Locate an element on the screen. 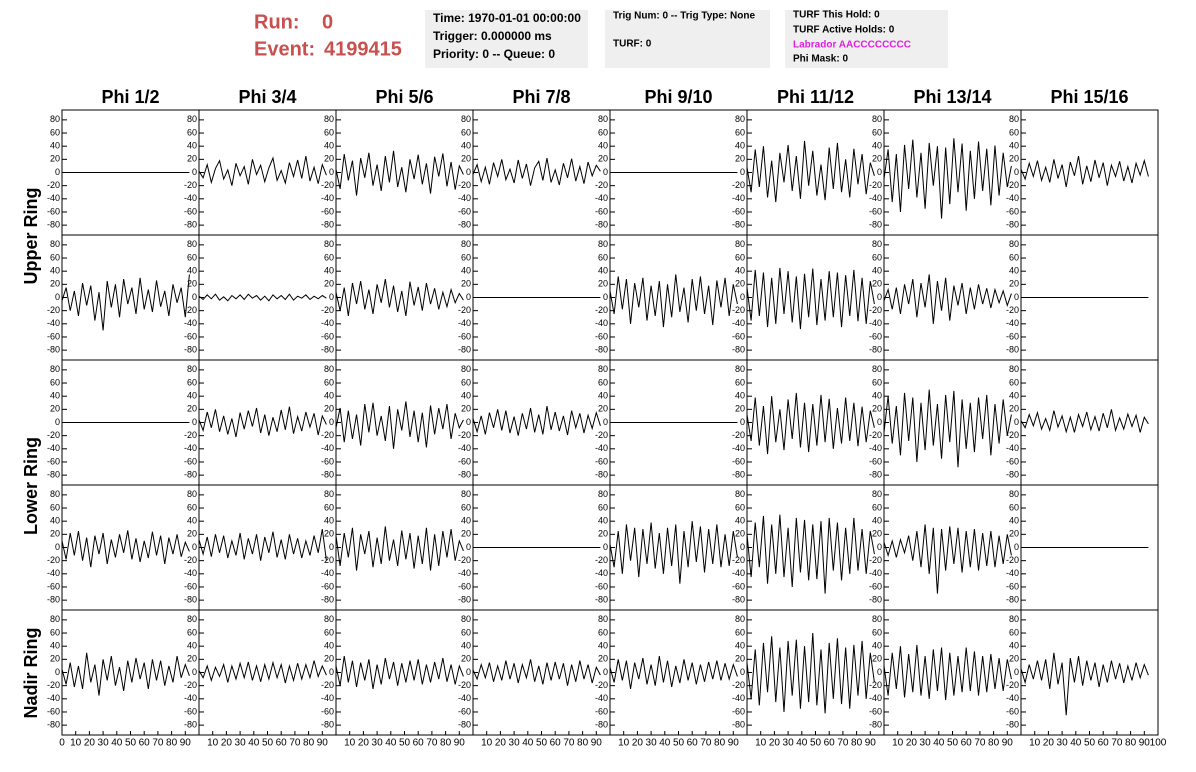  x-tick-label: 70 is located at coordinates (706, 743).